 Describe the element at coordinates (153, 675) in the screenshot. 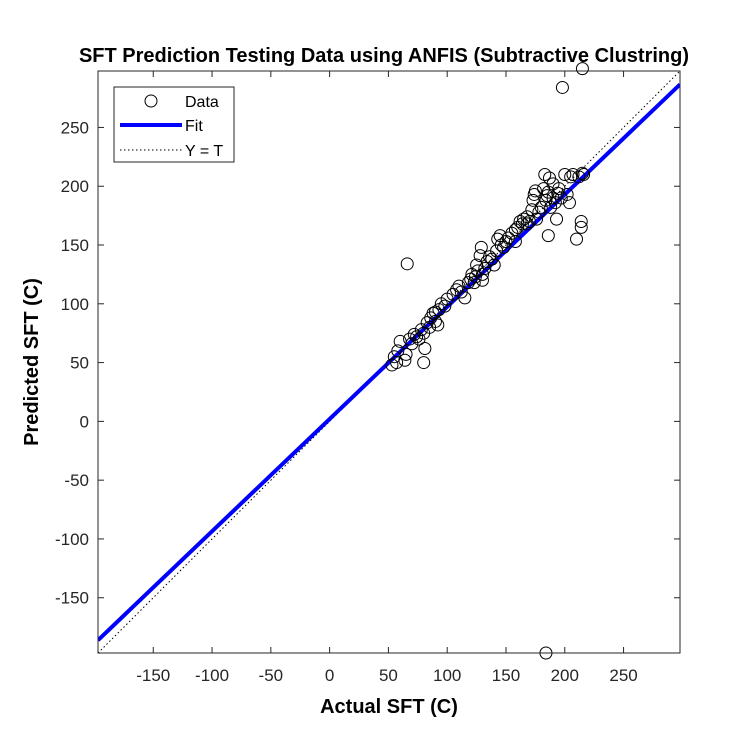

I see `x-tick-label: -150` at that location.